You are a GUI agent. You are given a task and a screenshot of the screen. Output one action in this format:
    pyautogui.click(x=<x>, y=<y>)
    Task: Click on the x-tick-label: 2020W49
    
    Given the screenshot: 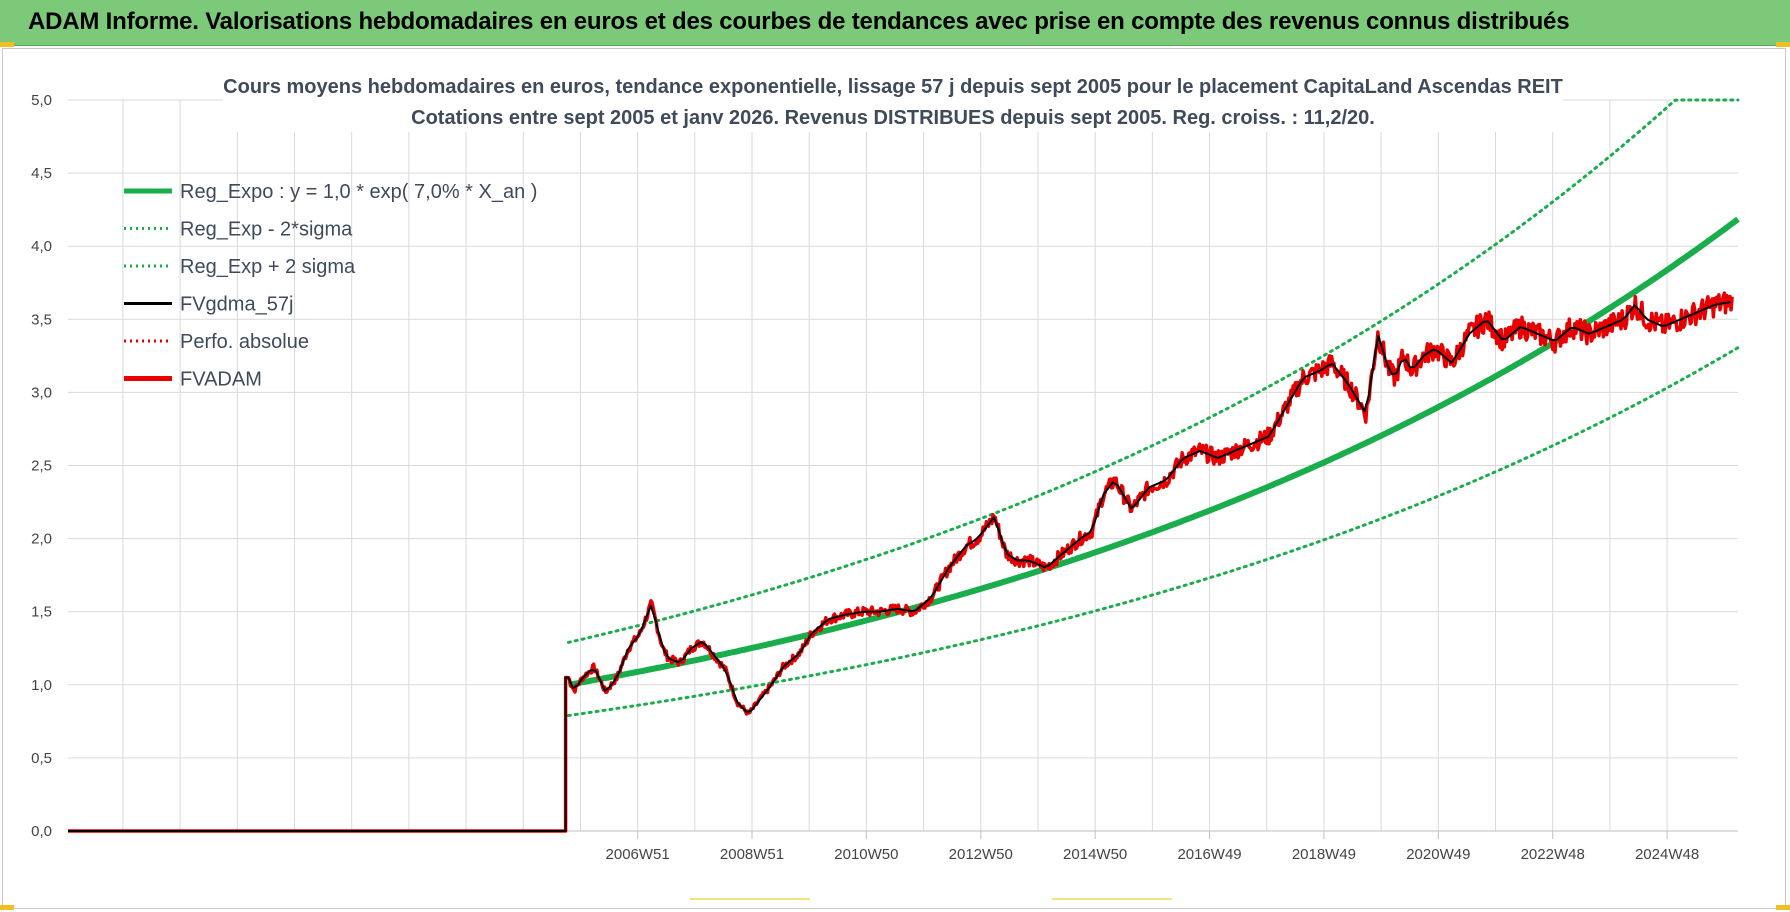 What is the action you would take?
    pyautogui.click(x=1438, y=854)
    